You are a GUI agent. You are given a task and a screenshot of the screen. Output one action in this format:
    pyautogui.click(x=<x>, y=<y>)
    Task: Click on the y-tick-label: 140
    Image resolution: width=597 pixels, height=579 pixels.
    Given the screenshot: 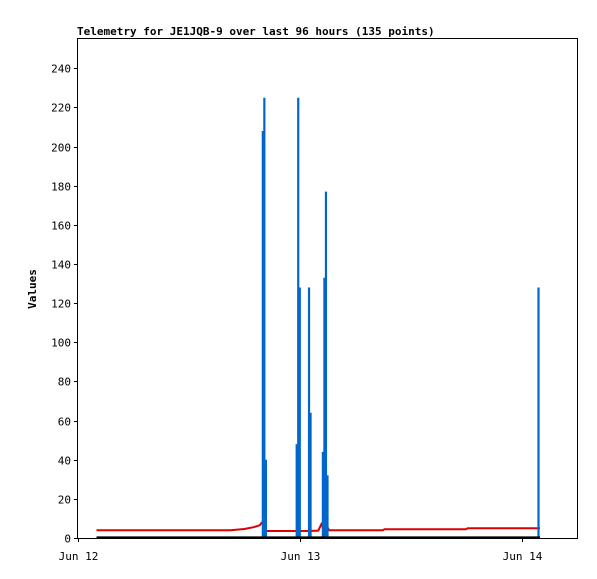 What is the action you would take?
    pyautogui.click(x=61, y=265)
    